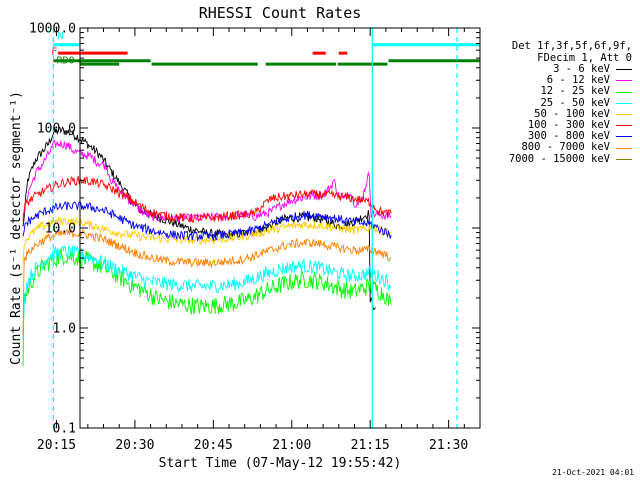  I want to click on y-tick-label: 0.1, so click(64, 429).